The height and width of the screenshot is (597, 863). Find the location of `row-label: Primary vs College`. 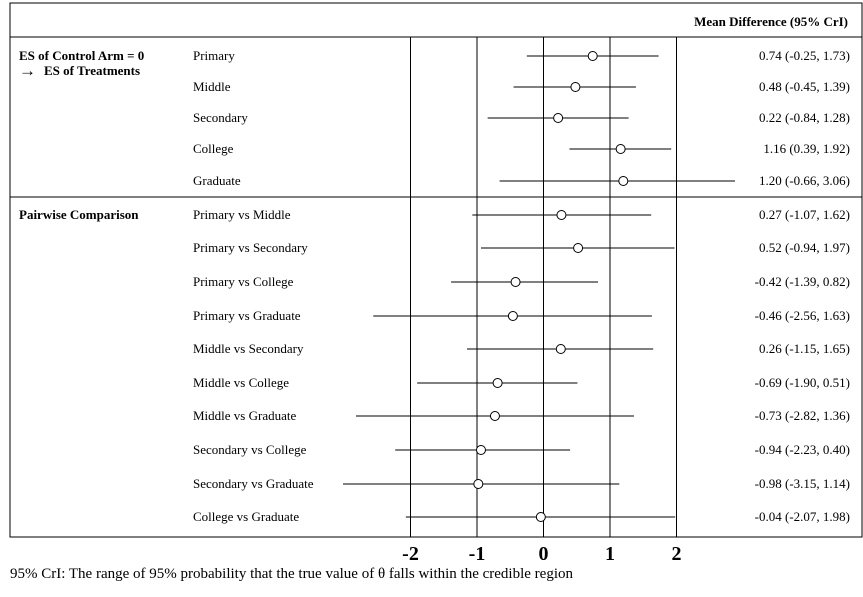

row-label: Primary vs College is located at coordinates (243, 281).